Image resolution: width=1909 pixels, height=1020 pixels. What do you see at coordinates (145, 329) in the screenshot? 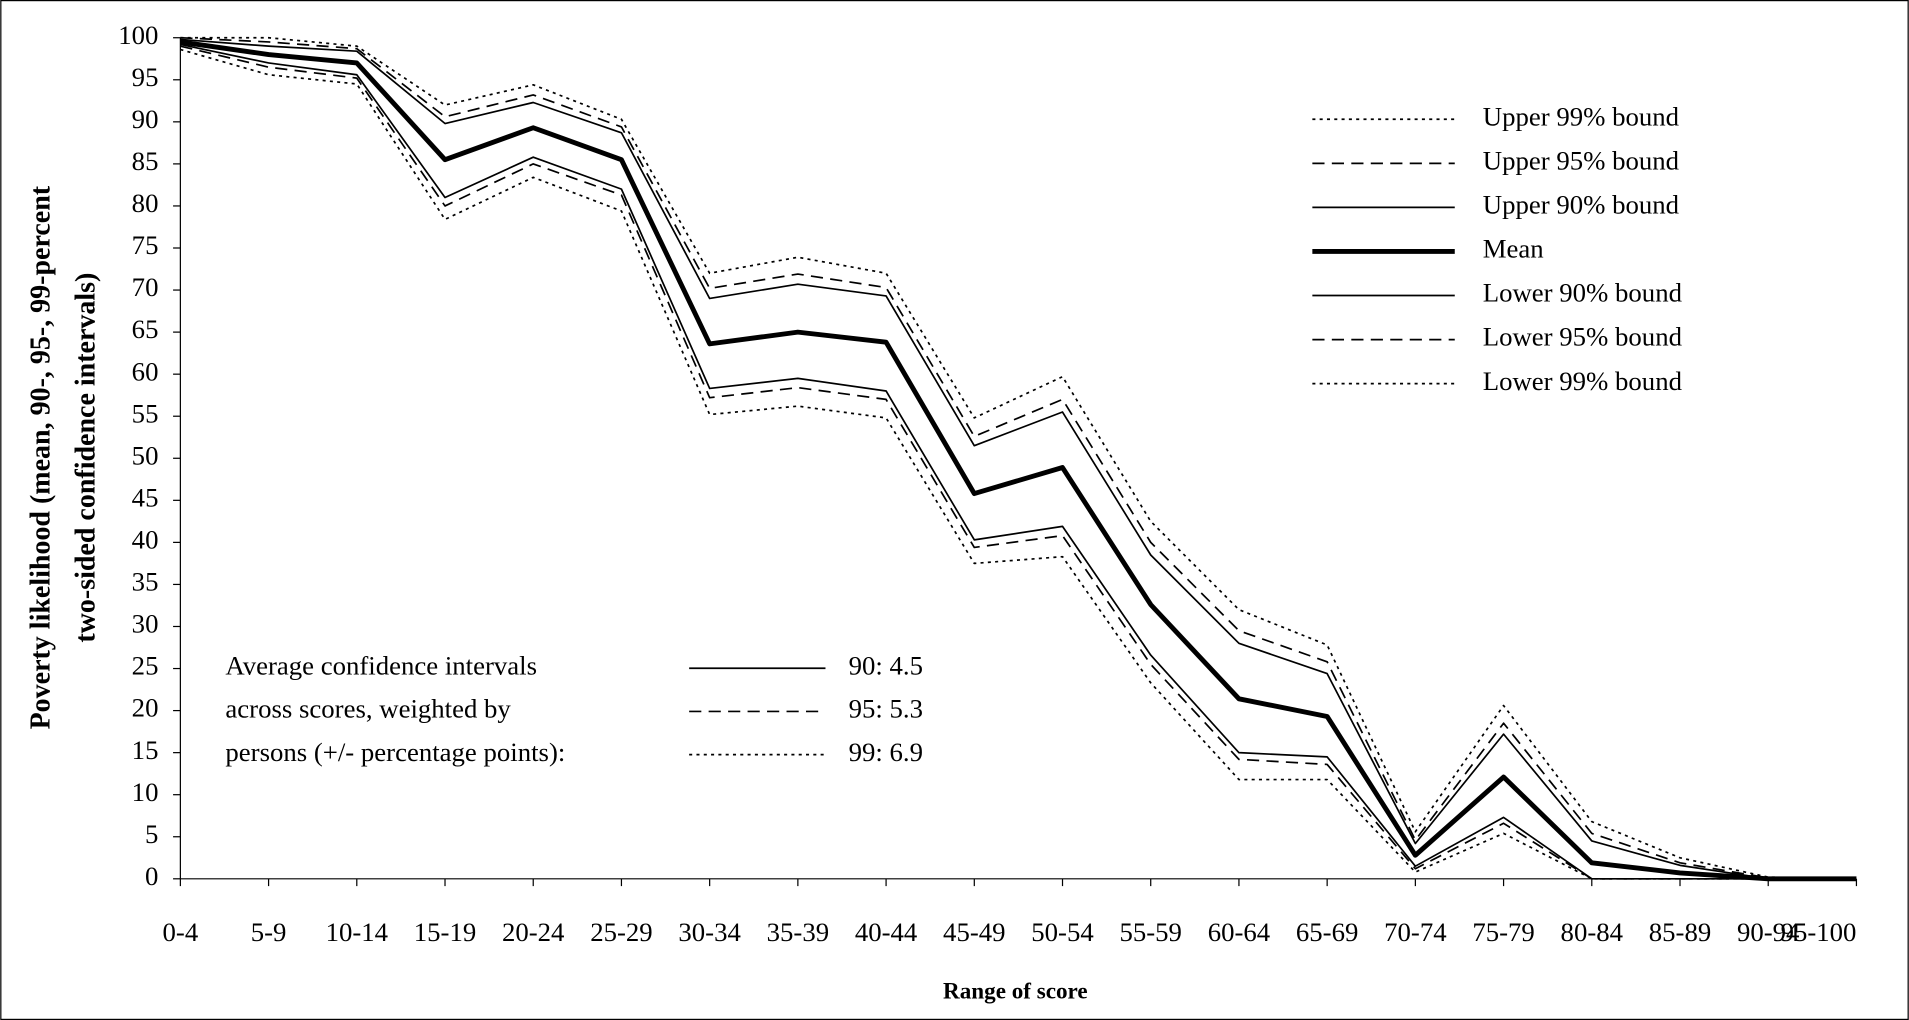
I see `y-tick-label: 65` at bounding box center [145, 329].